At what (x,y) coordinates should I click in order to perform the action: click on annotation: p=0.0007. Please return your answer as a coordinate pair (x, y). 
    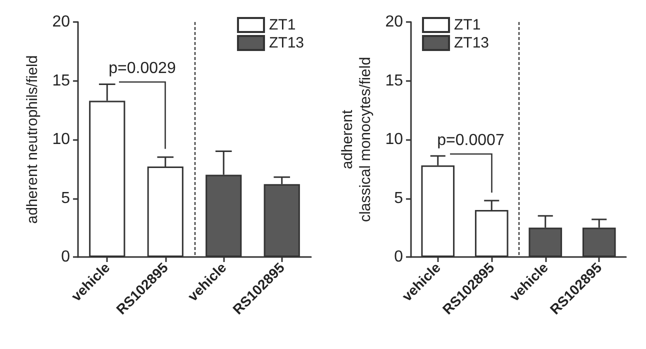
    Looking at the image, I should click on (471, 141).